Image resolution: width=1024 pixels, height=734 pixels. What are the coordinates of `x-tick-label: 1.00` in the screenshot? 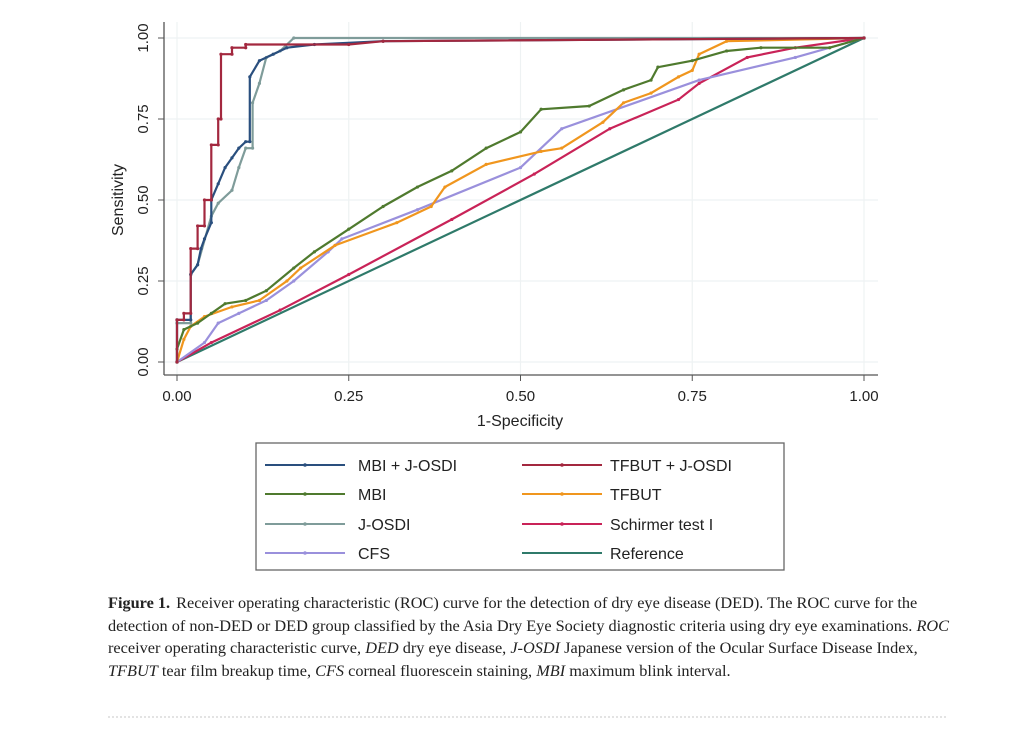 It's located at (863, 396).